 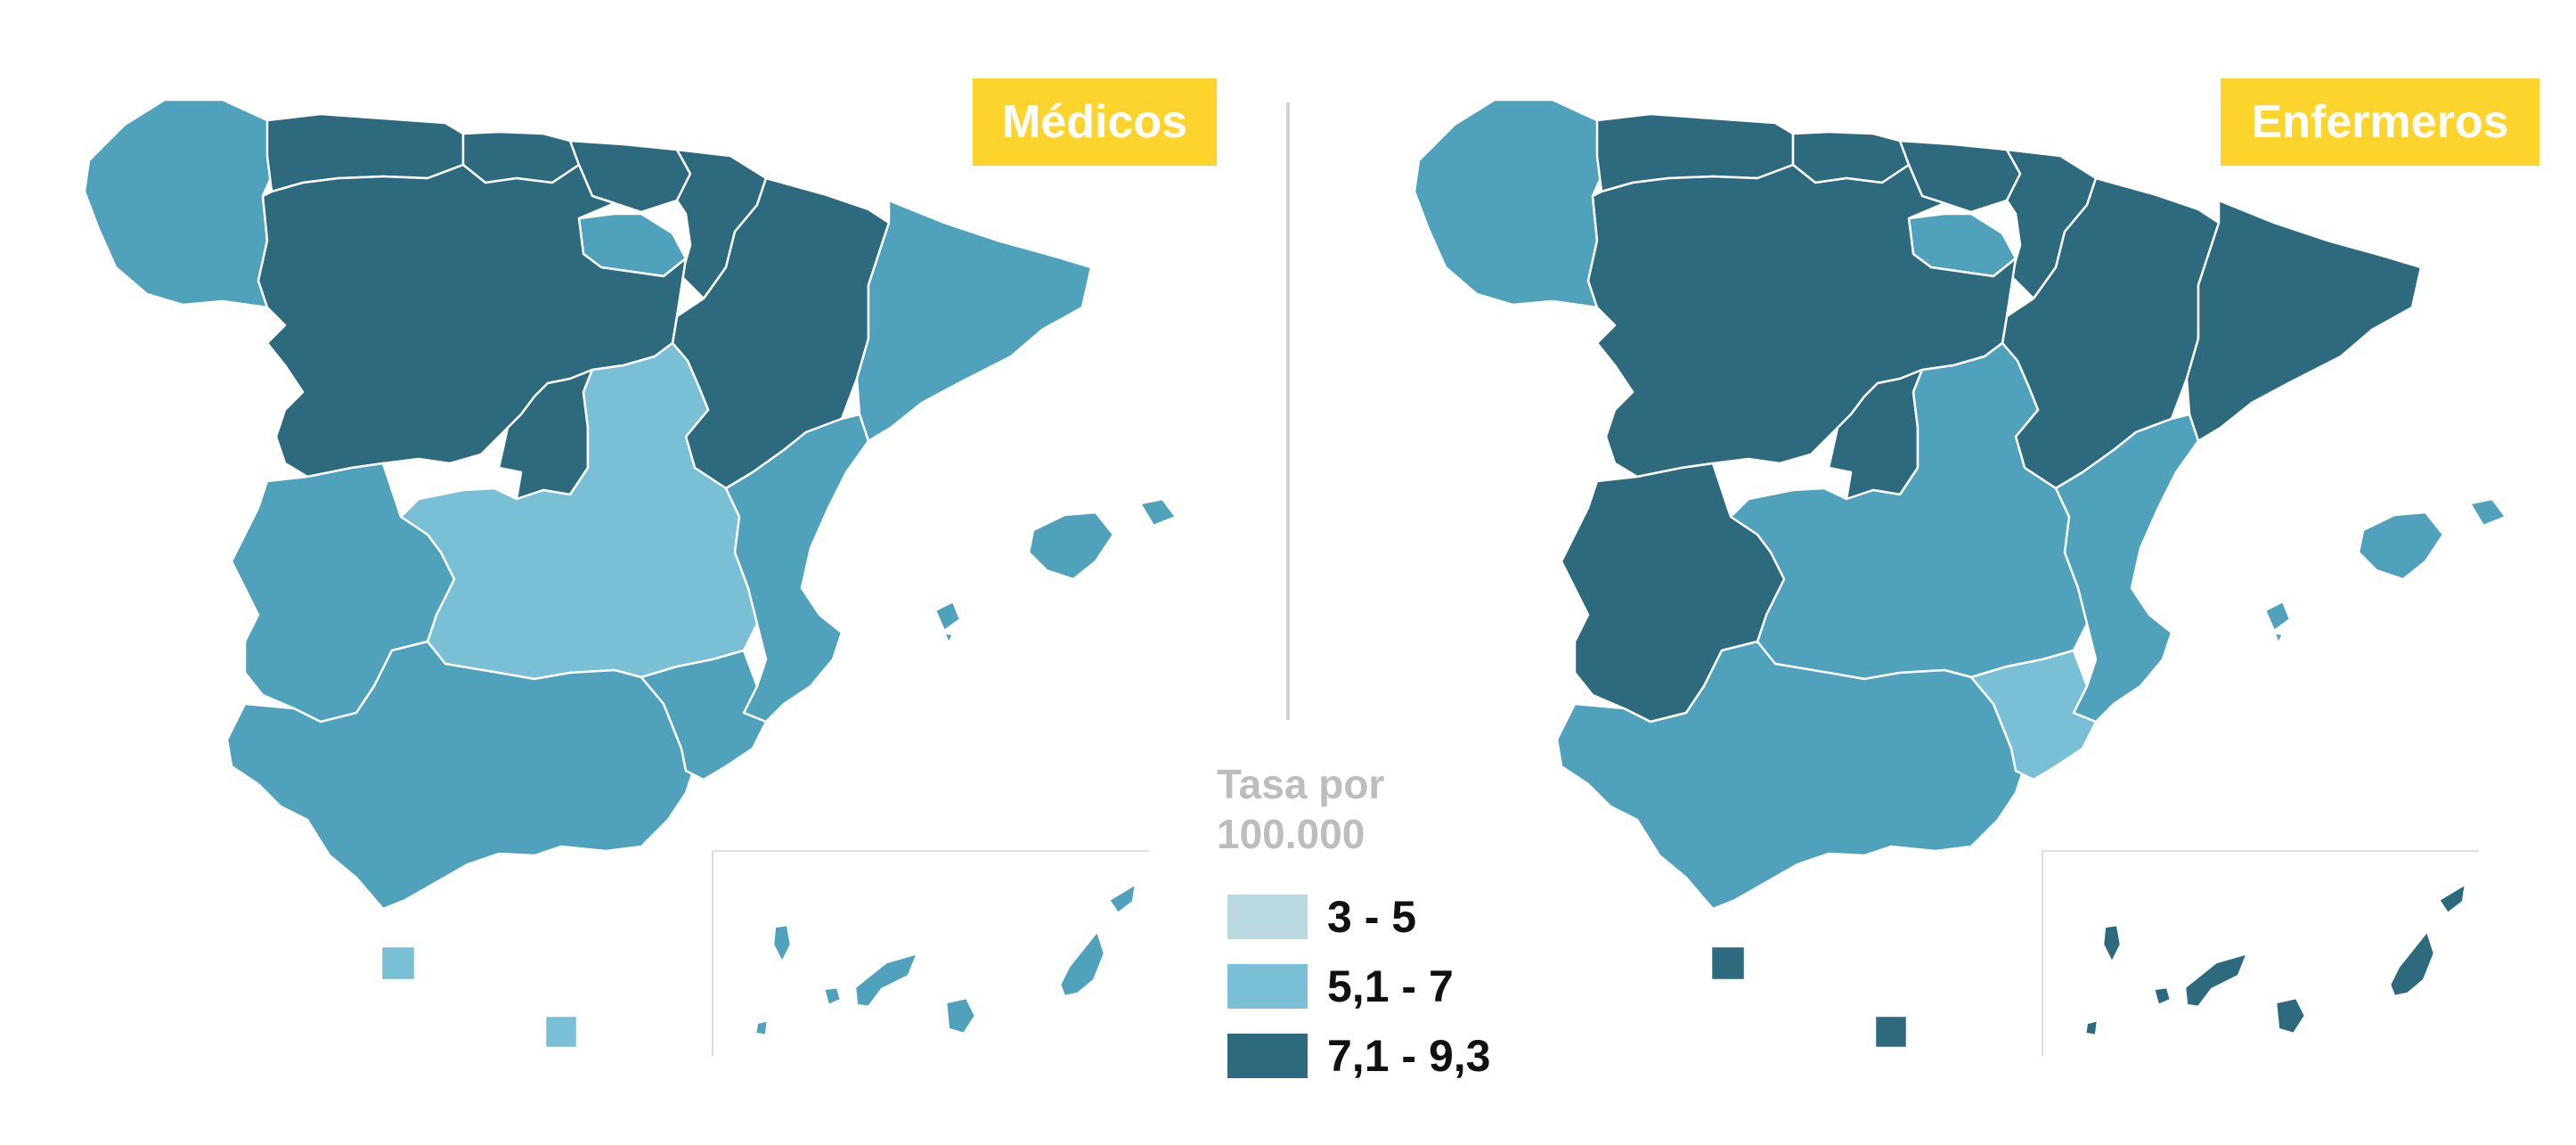 What do you see at coordinates (2275, 960) in the screenshot?
I see `enfermeros-region-canarias` at bounding box center [2275, 960].